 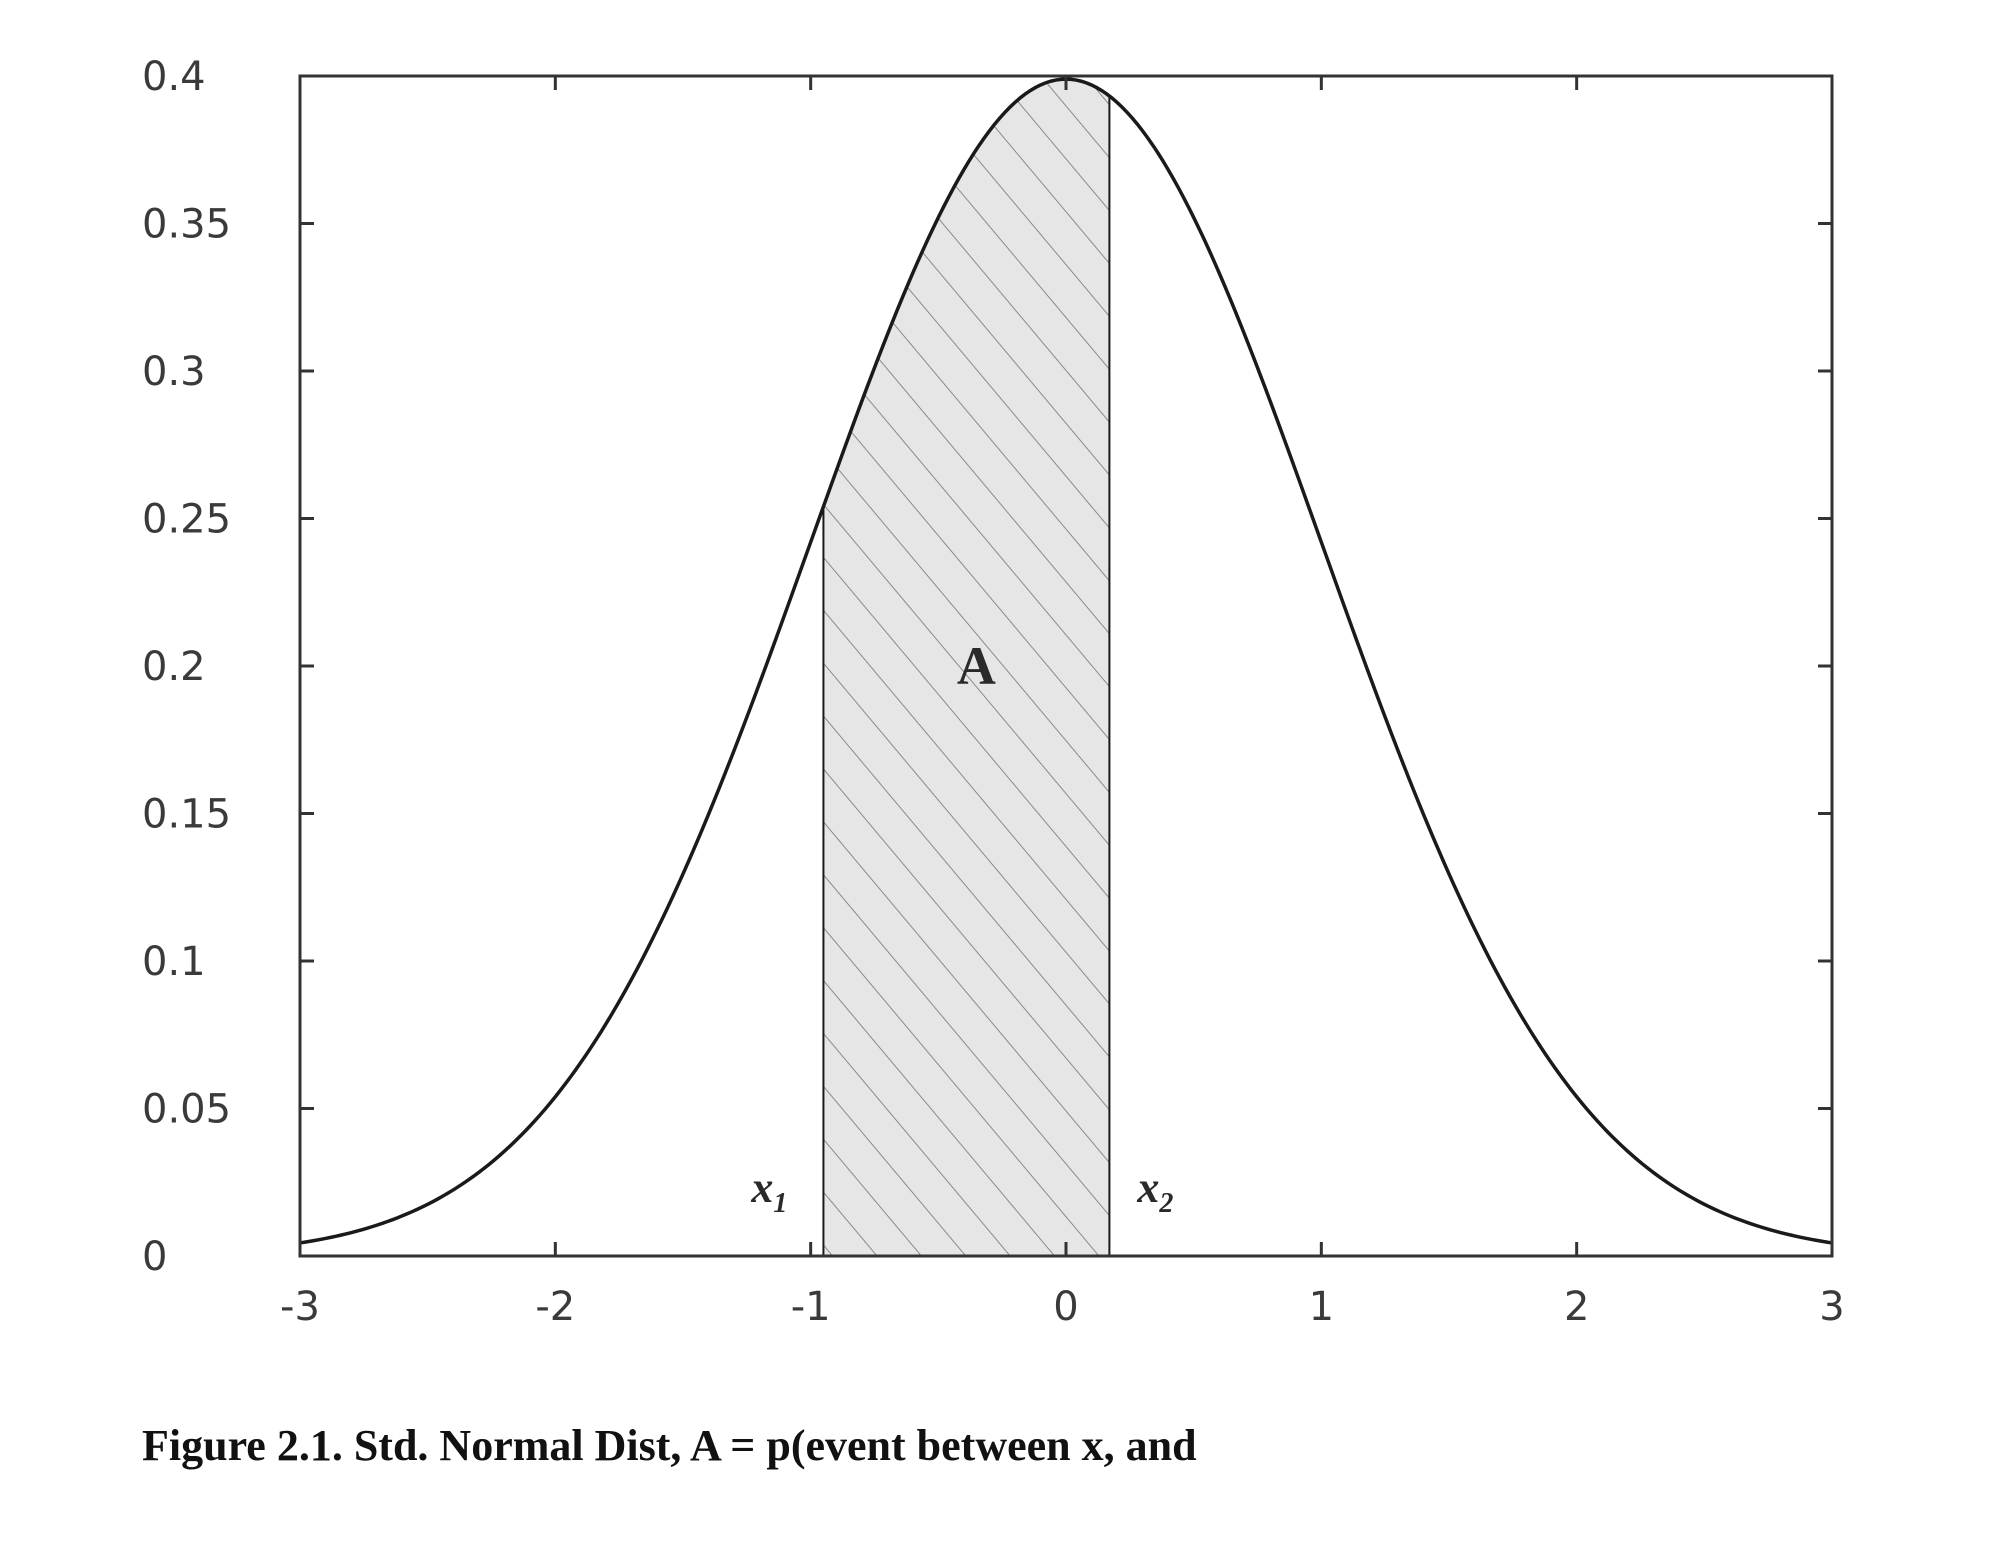 What do you see at coordinates (186, 225) in the screenshot?
I see `y-tick-label: 0.35` at bounding box center [186, 225].